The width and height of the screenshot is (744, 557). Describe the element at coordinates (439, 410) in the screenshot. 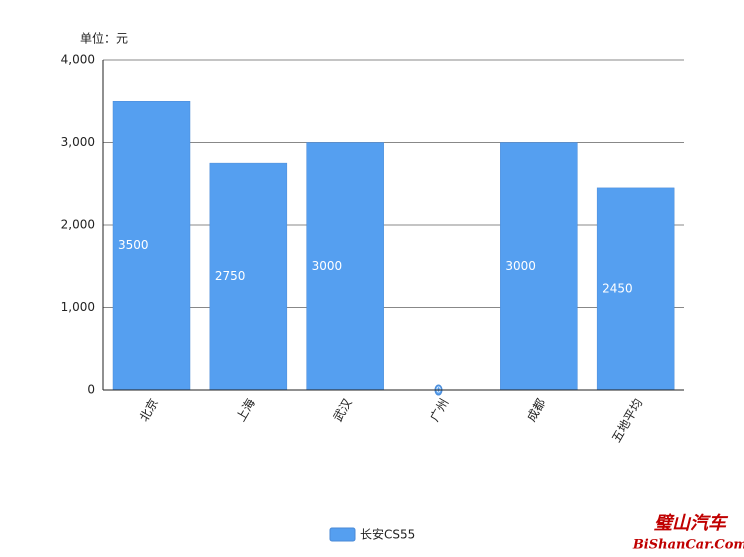

I see `x-tick-label: 广州` at that location.